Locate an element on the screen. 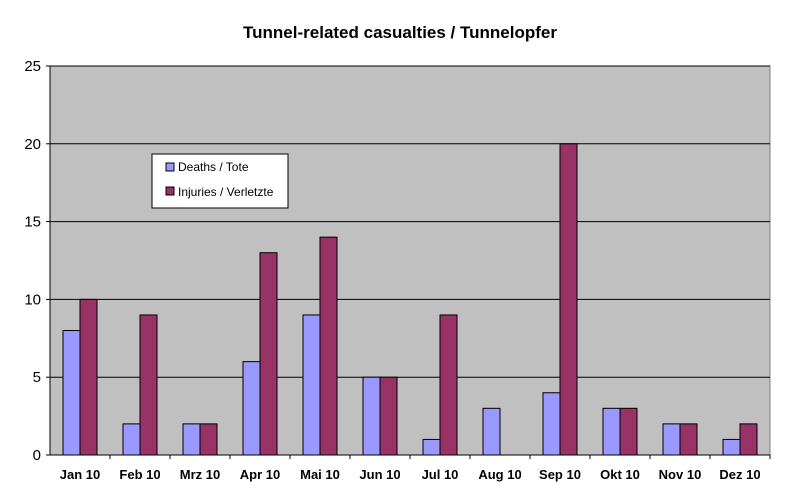 Image resolution: width=800 pixels, height=499 pixels. x-tick-label: Okt 10 is located at coordinates (620, 474).